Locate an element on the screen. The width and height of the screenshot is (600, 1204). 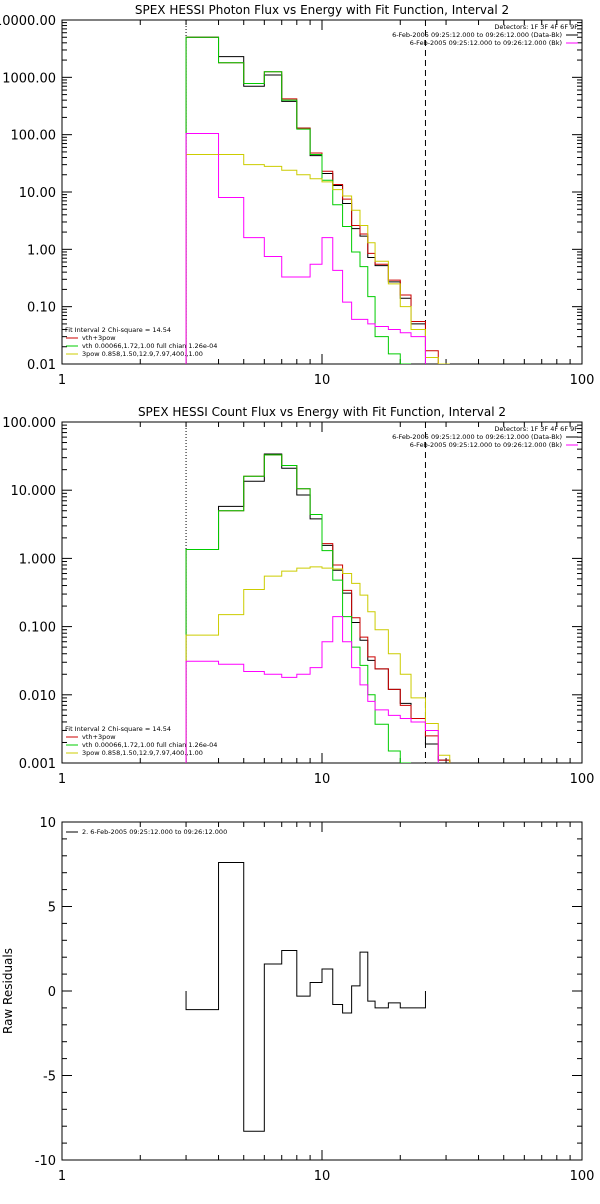
y-tick-label: 10 is located at coordinates (47, 823).